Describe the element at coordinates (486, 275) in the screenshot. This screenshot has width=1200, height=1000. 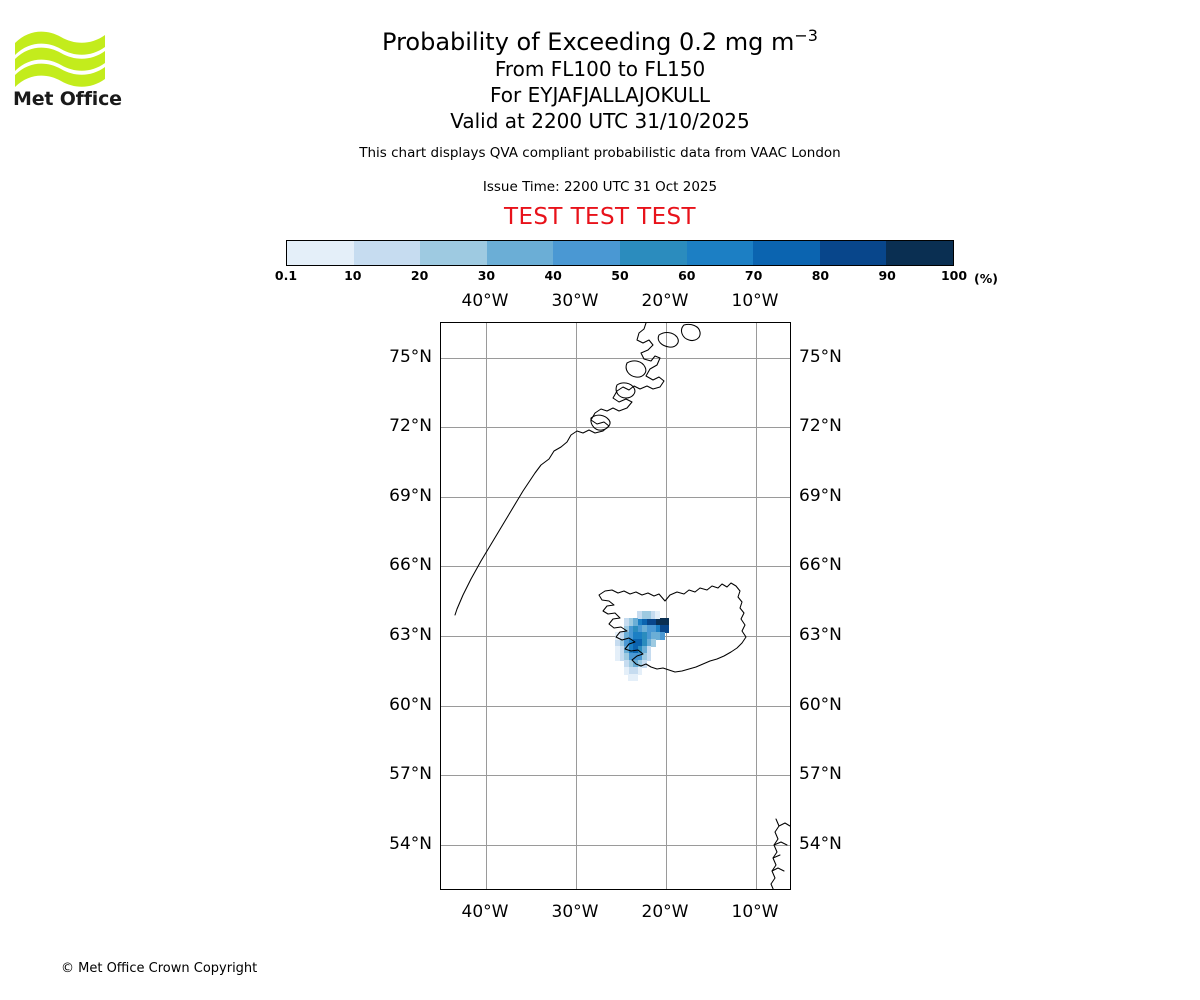
I see `colorbar-tick-30: 30` at that location.